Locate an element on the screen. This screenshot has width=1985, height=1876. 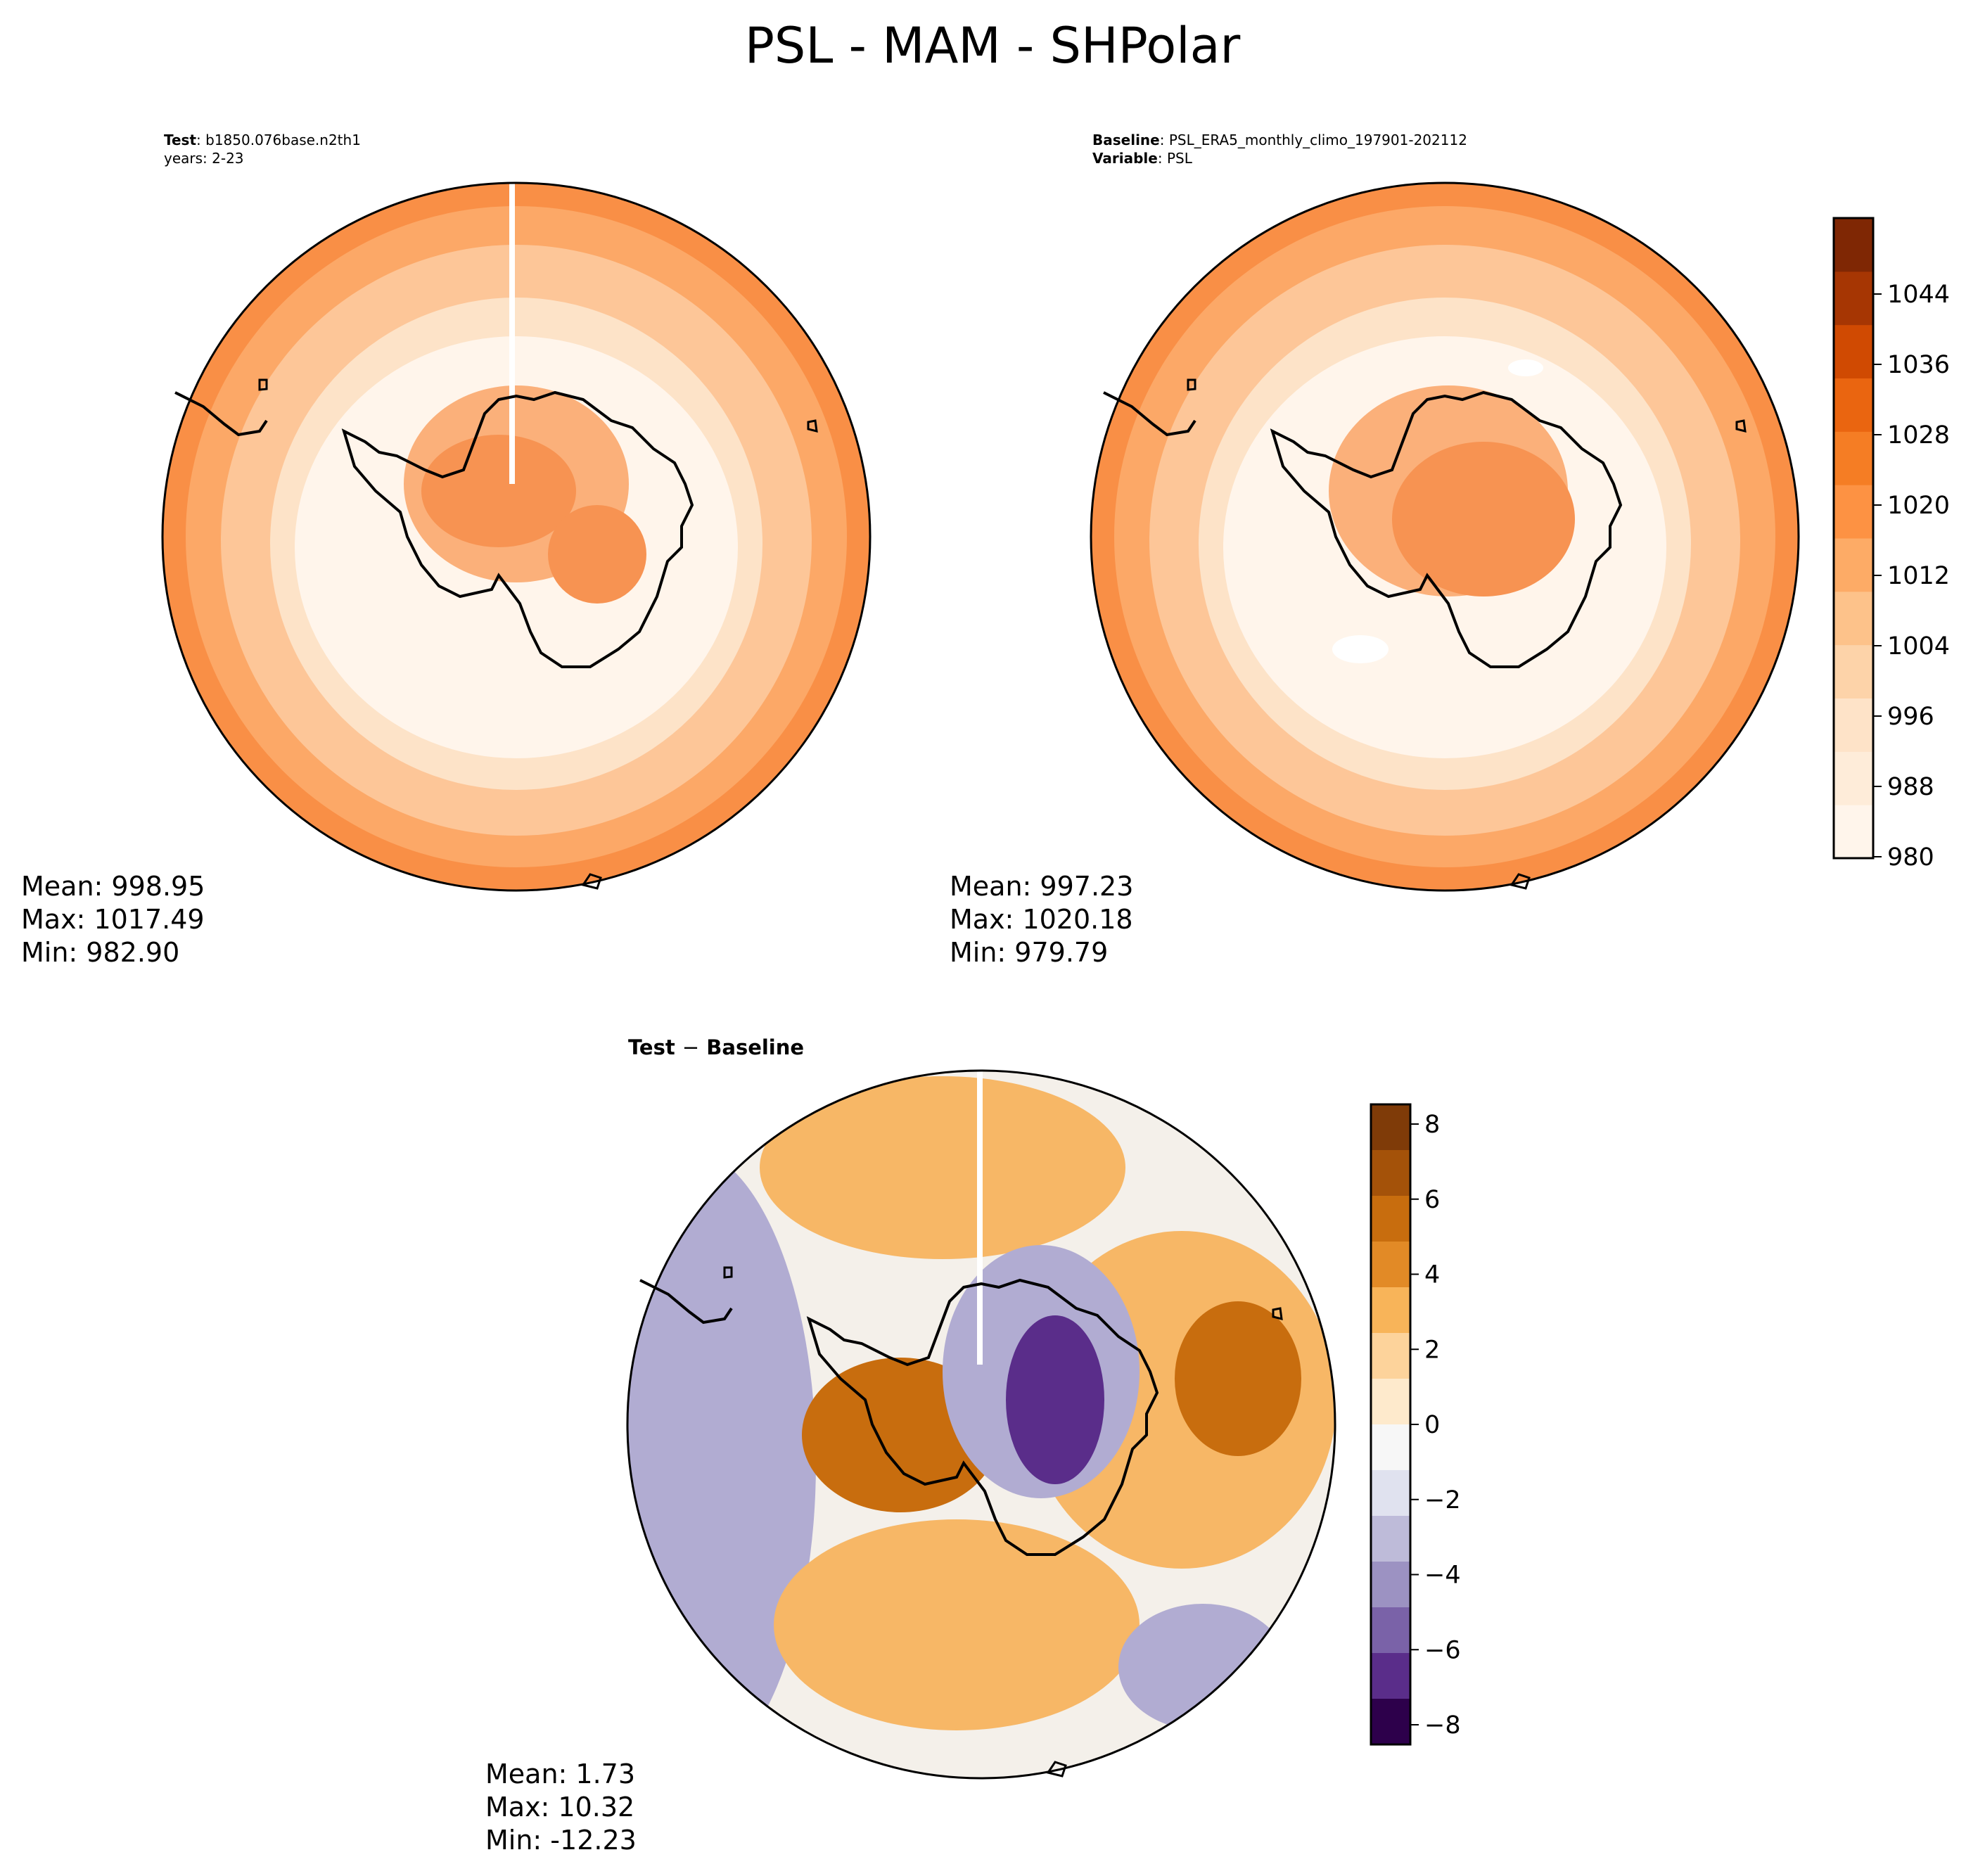
diff-map is located at coordinates (981, 1424).